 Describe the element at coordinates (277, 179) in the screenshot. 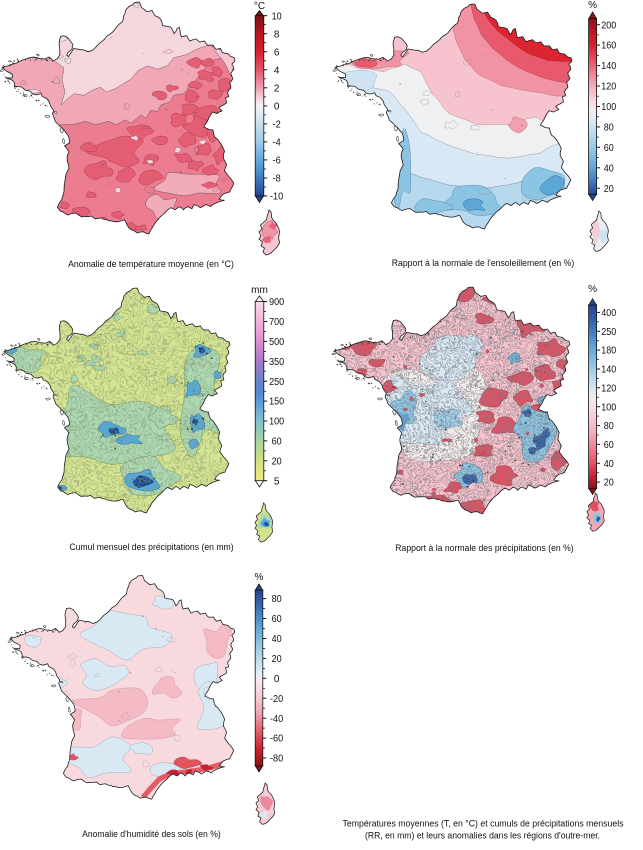

I see `svg-text: -8` at that location.